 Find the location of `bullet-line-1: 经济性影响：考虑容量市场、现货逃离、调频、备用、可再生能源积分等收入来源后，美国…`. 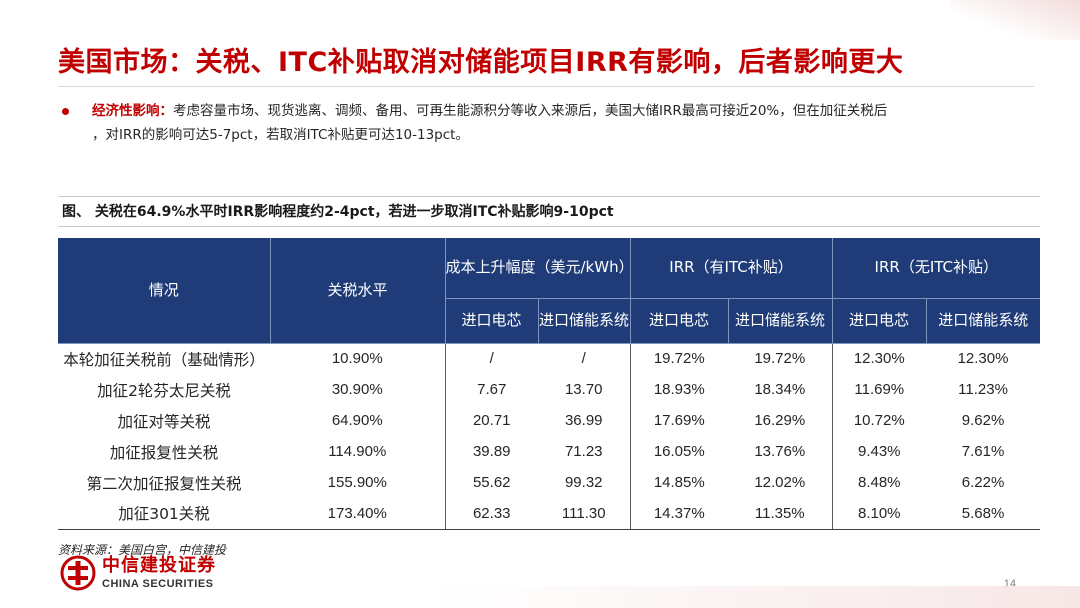

bullet-line-1: 经济性影响：考虑容量市场、现货逃离、调频、备用、可再生能源积分等收入来源后，美国… is located at coordinates (549, 111).